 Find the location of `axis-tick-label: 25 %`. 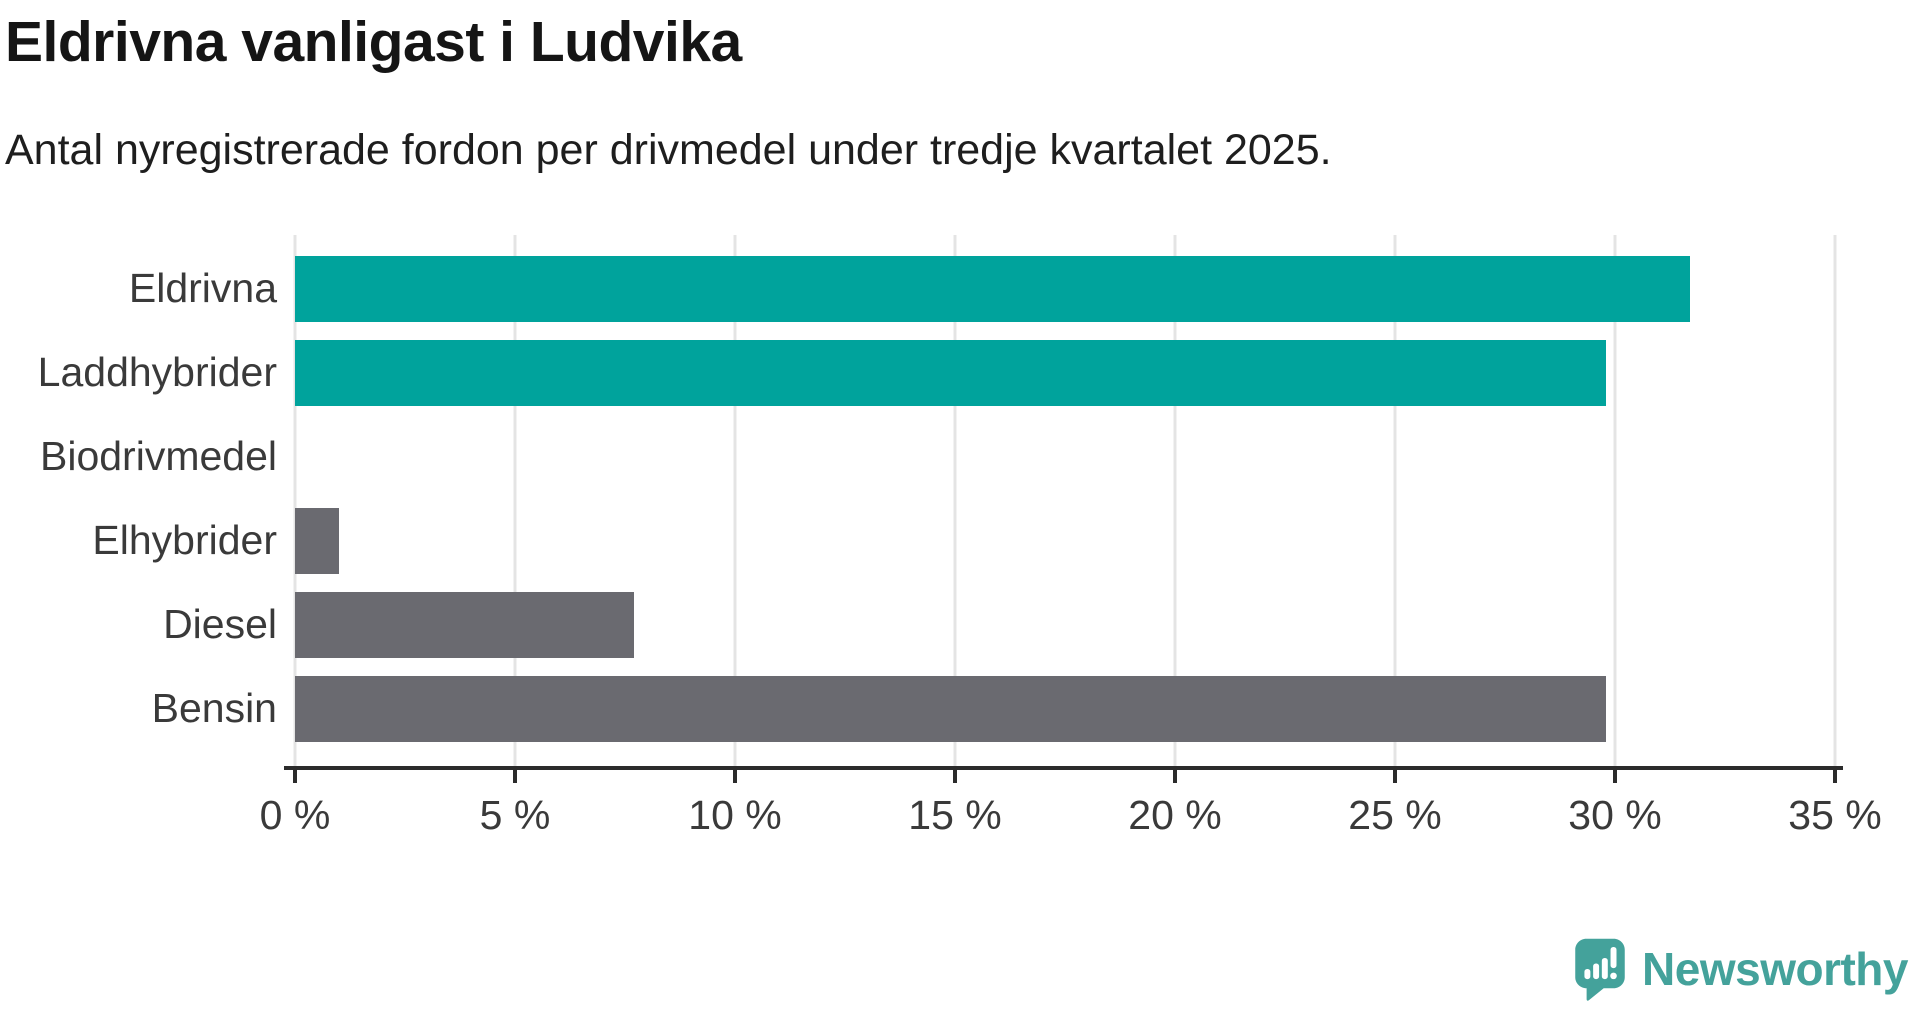

axis-tick-label: 25 % is located at coordinates (1395, 814).